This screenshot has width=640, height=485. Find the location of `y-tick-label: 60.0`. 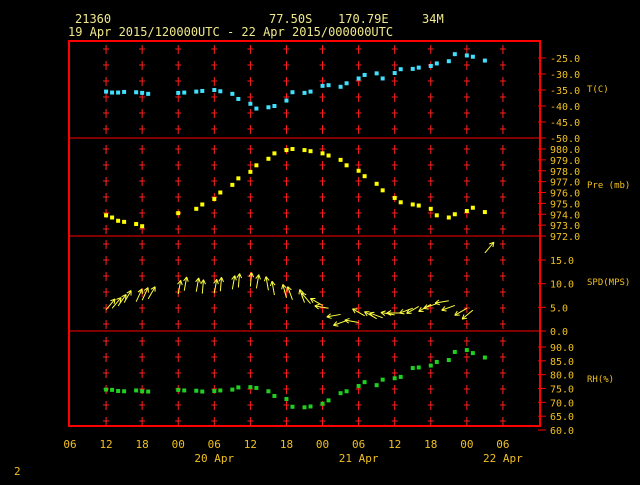

y-tick-label: 60.0 is located at coordinates (562, 431).